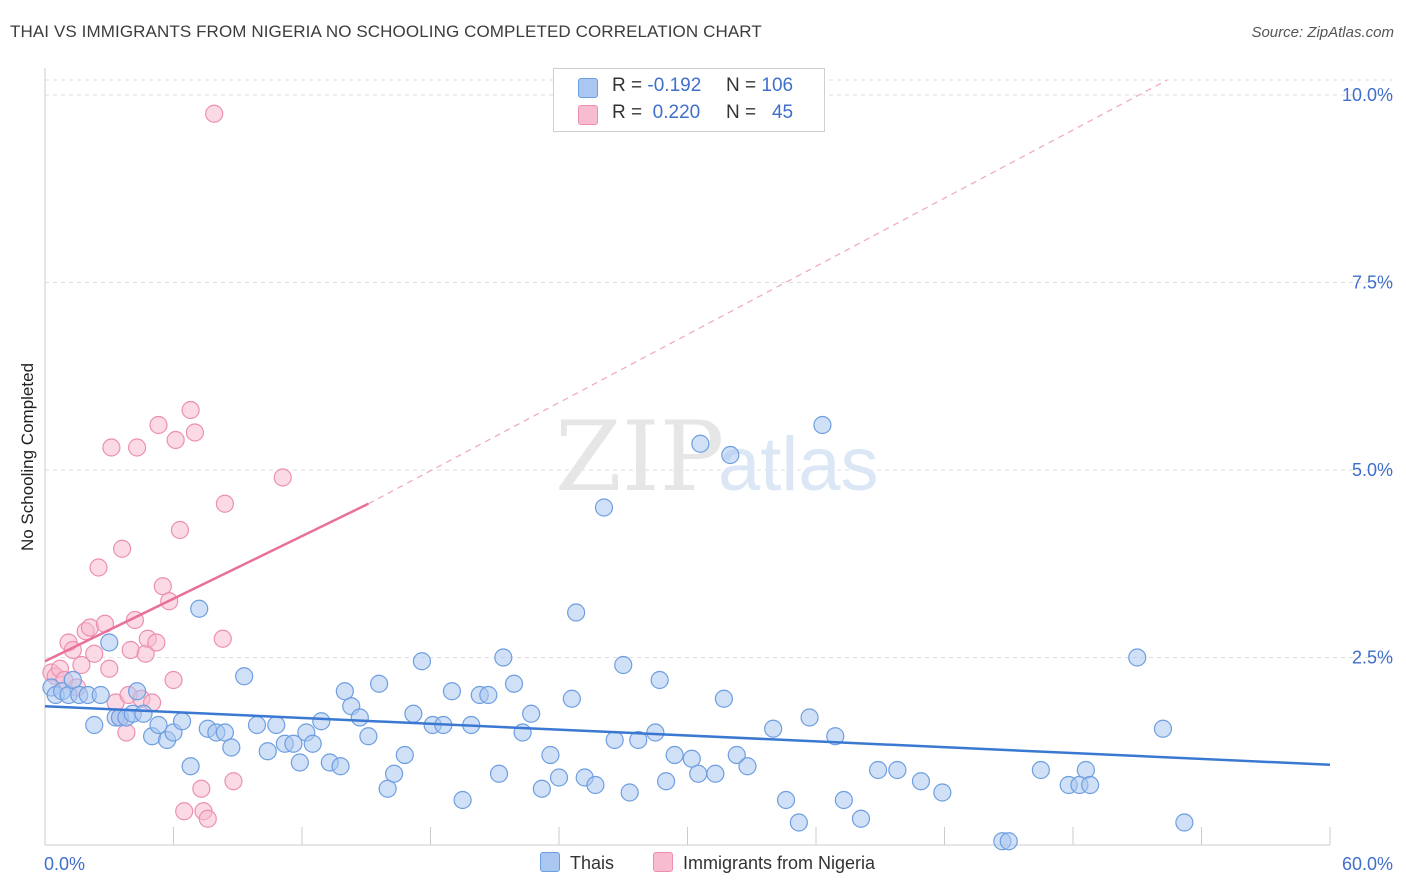 This screenshot has width=1406, height=892. What do you see at coordinates (639, 457) in the screenshot?
I see `watermark-zip: ZIP` at bounding box center [639, 457].